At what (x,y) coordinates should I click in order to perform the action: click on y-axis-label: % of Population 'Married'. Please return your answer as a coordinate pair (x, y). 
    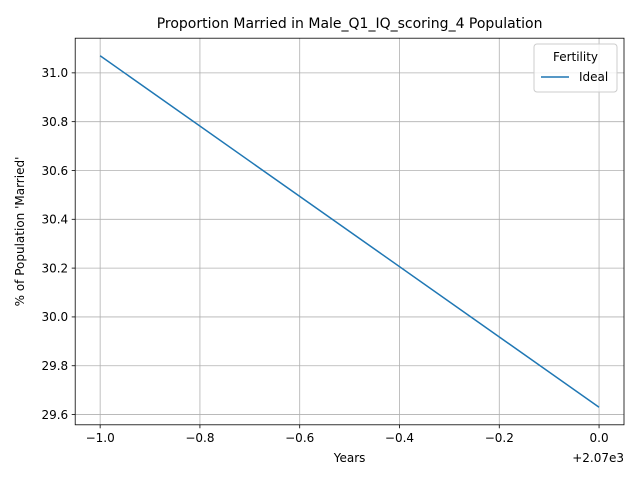
    Looking at the image, I should click on (20, 232).